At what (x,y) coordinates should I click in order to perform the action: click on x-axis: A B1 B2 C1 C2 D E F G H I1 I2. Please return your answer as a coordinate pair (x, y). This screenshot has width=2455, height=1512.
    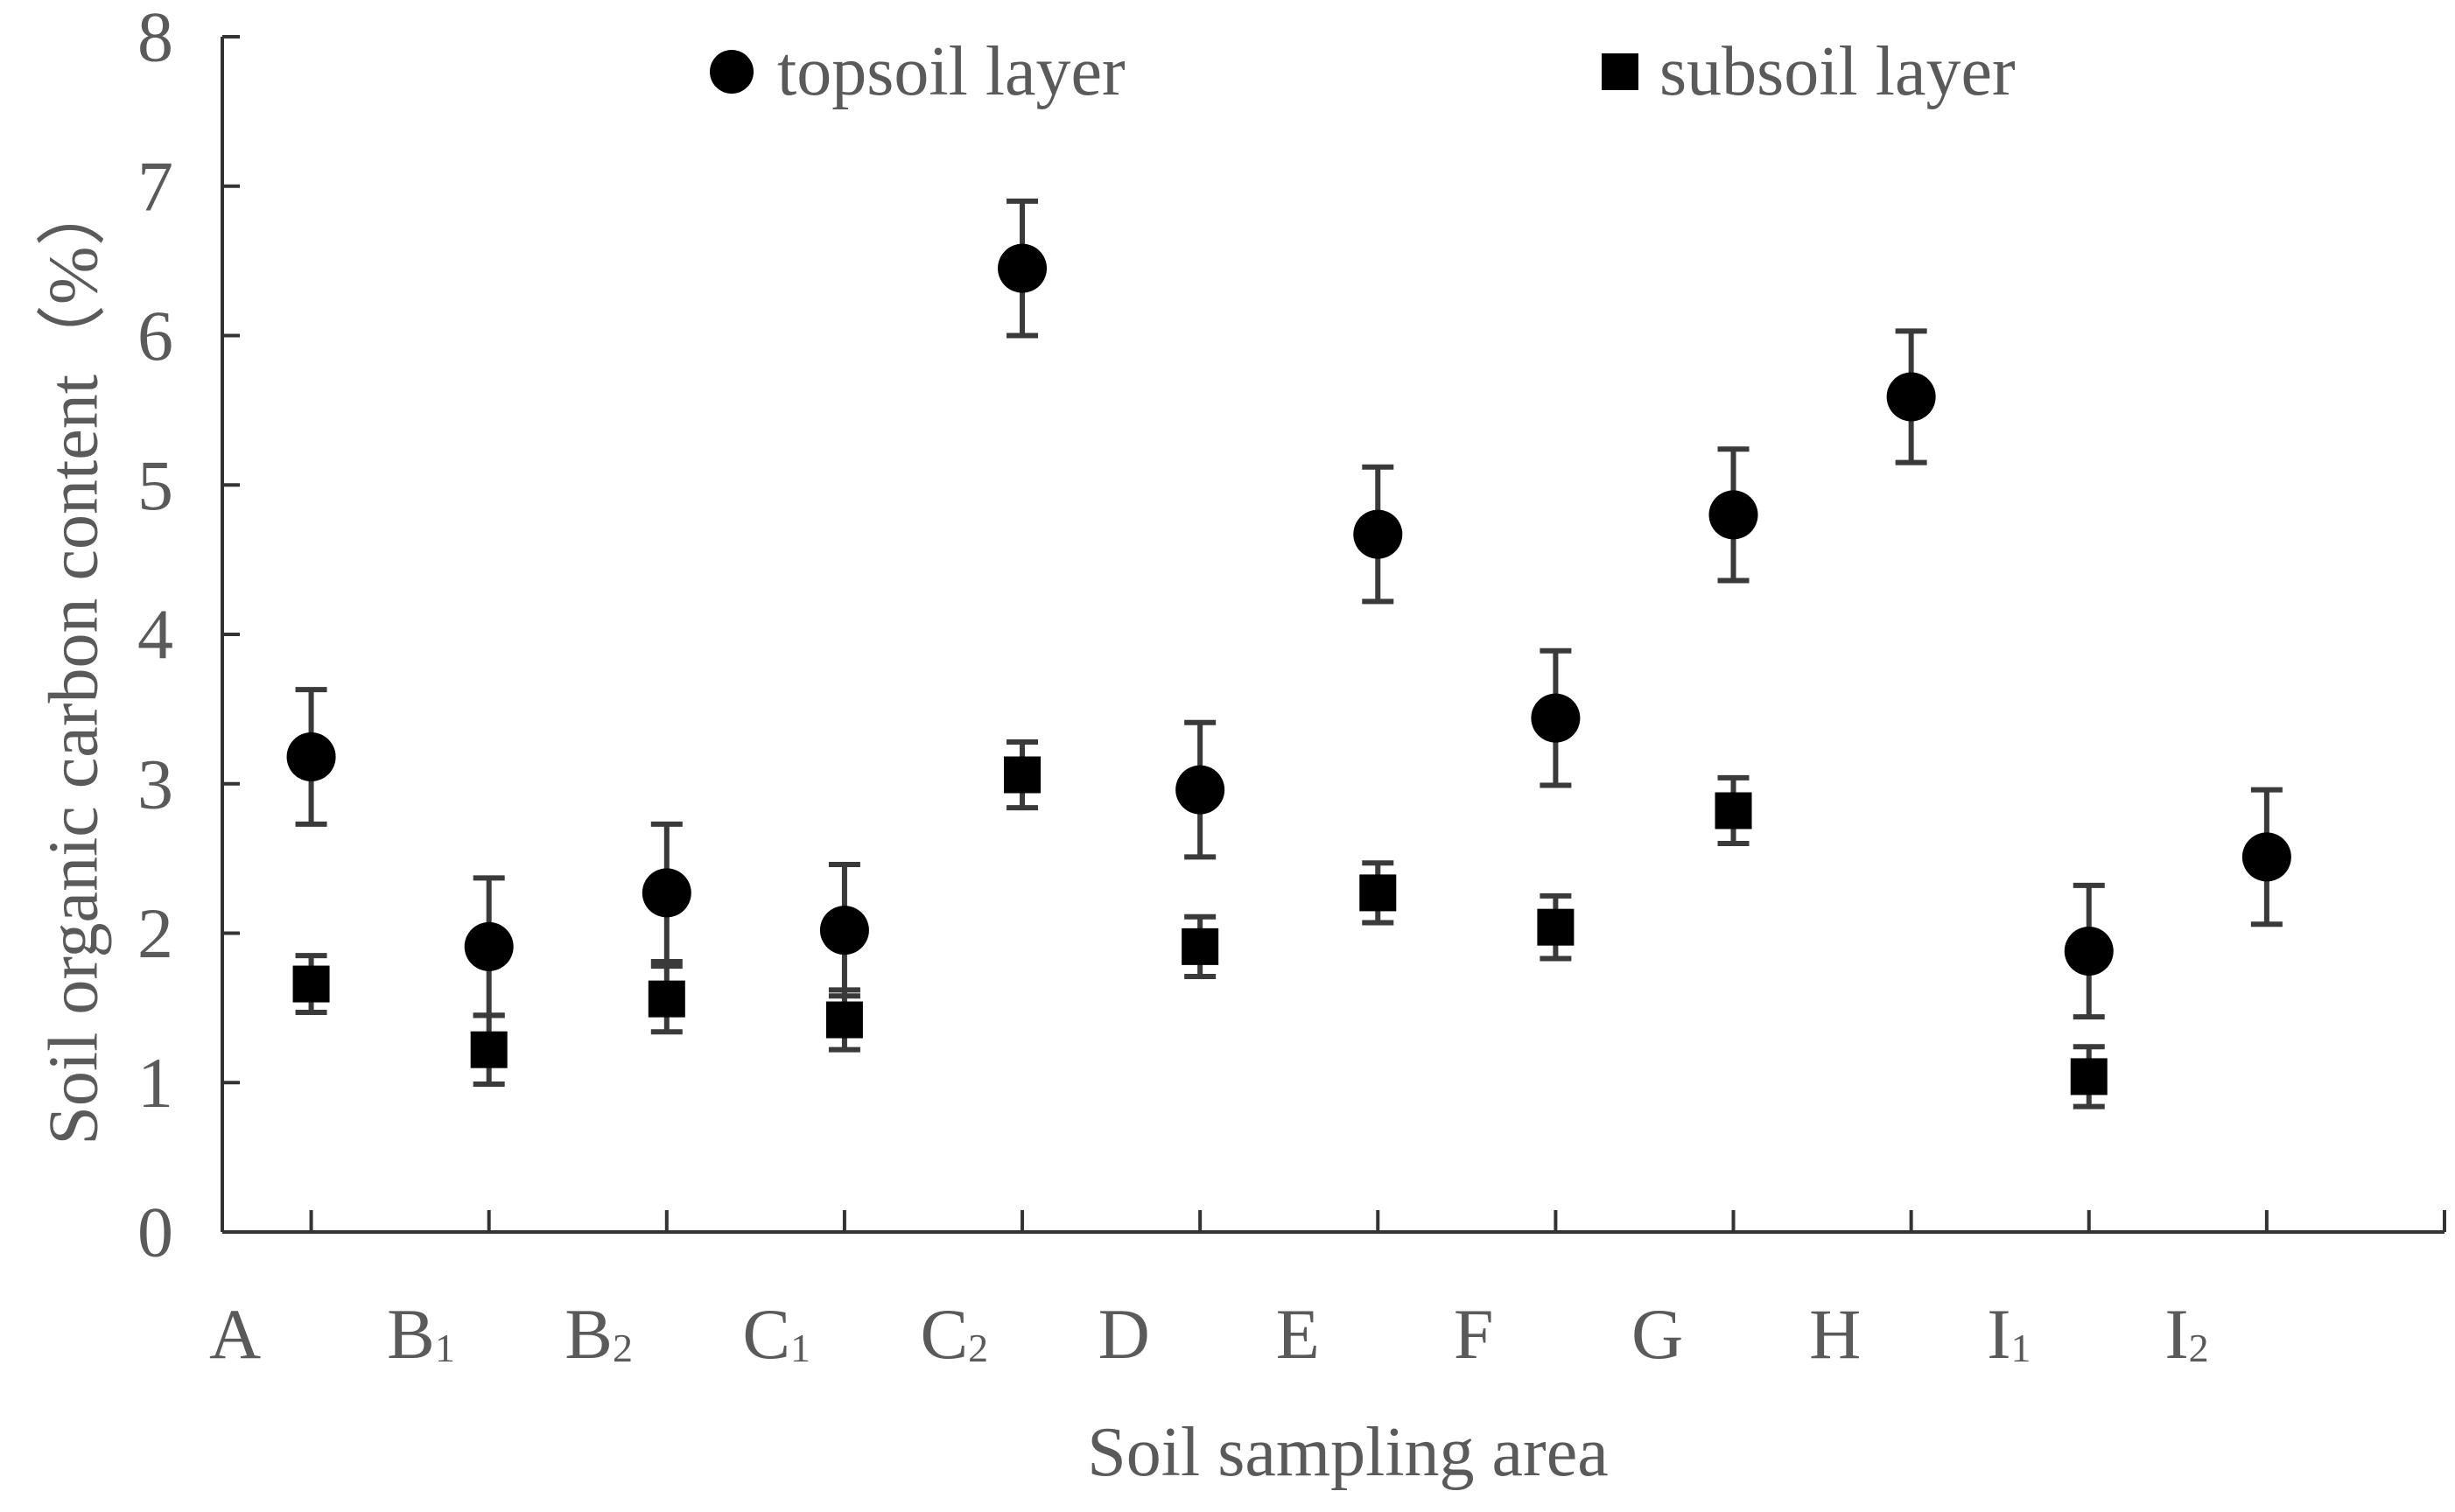
    Looking at the image, I should click on (1327, 1292).